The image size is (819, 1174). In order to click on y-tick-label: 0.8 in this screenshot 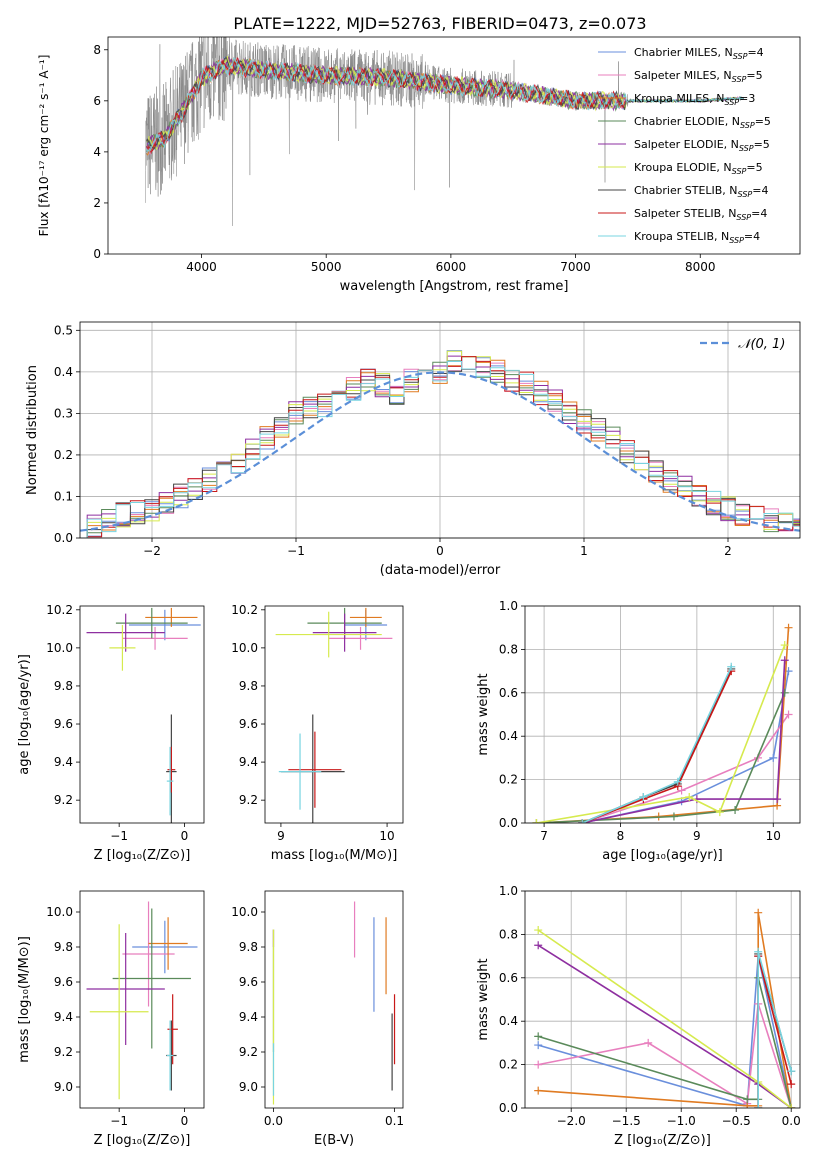, I will do `click(508, 649)`.